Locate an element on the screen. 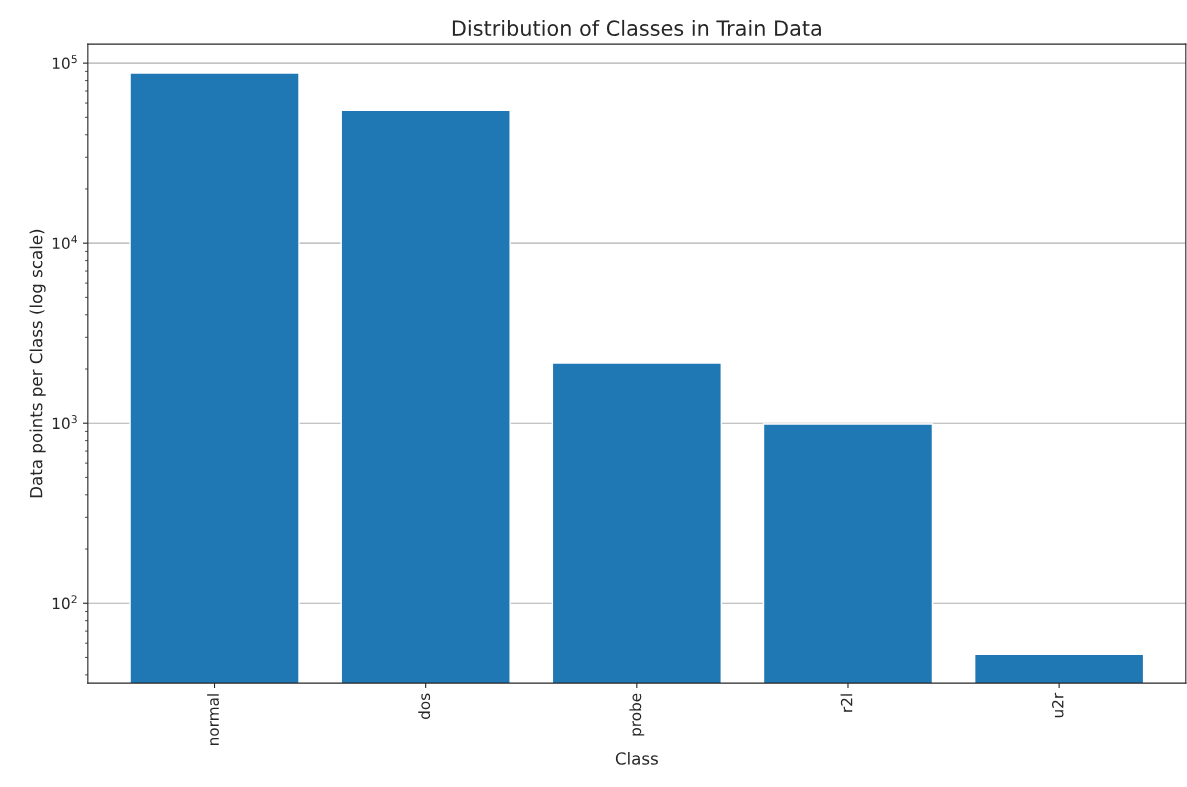 The width and height of the screenshot is (1187, 787). y-axis-title: Data points per Class (log scale) is located at coordinates (37, 363).